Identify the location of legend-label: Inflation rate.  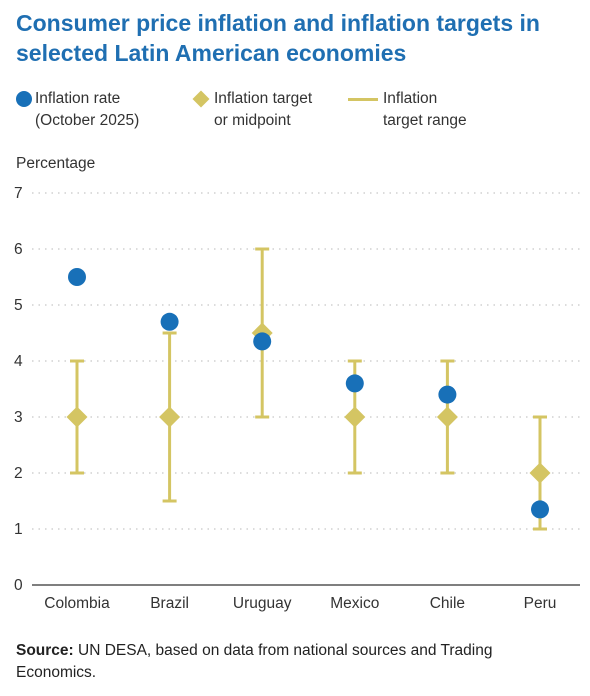
(78, 98).